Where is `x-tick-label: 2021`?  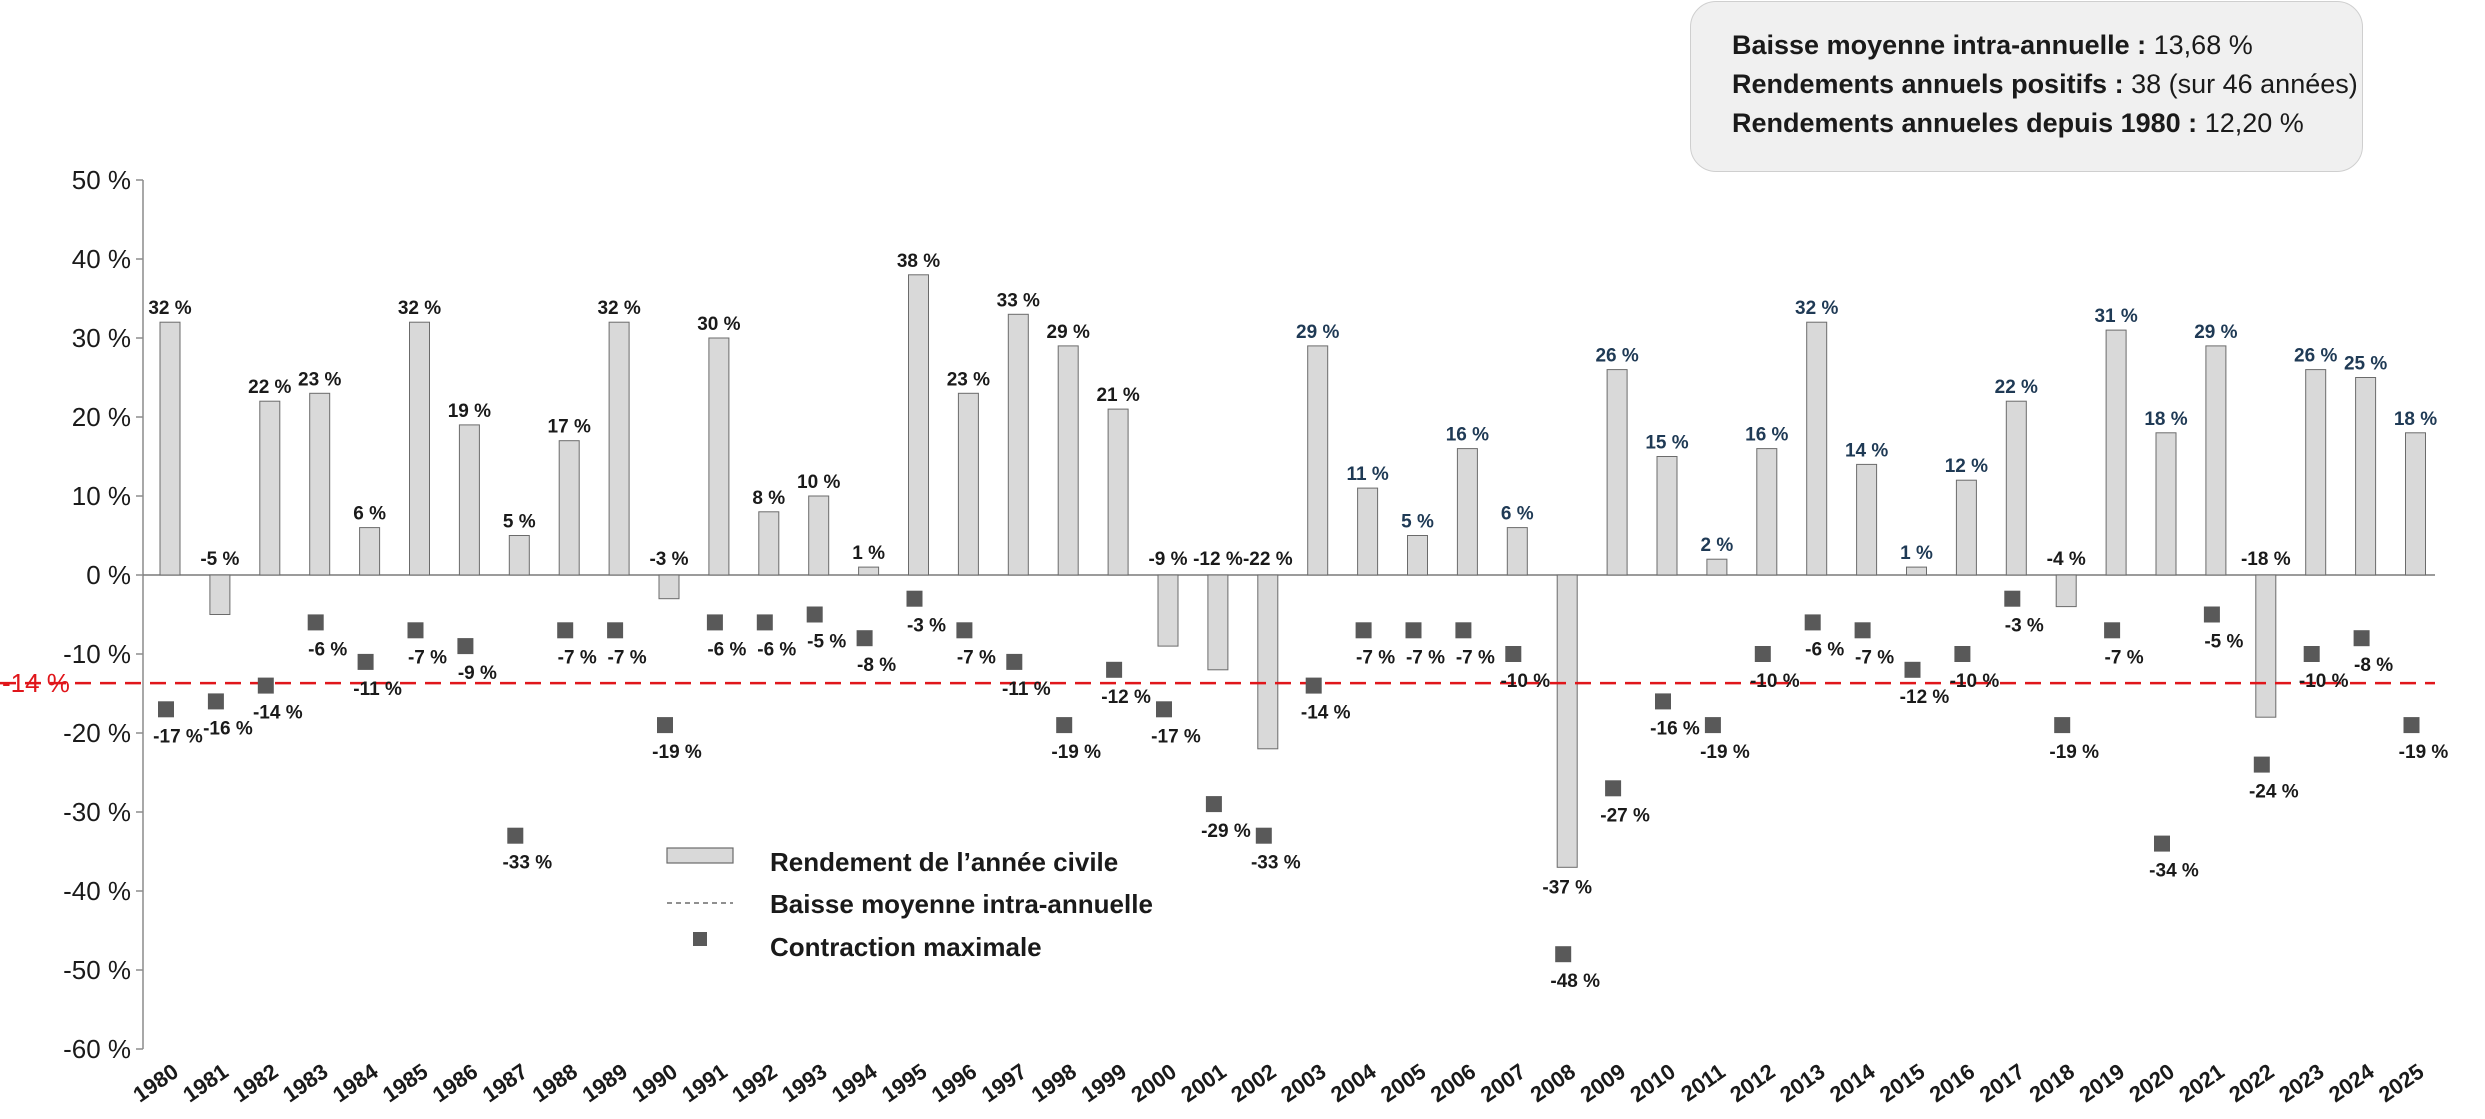
x-tick-label: 2021 is located at coordinates (2201, 1083).